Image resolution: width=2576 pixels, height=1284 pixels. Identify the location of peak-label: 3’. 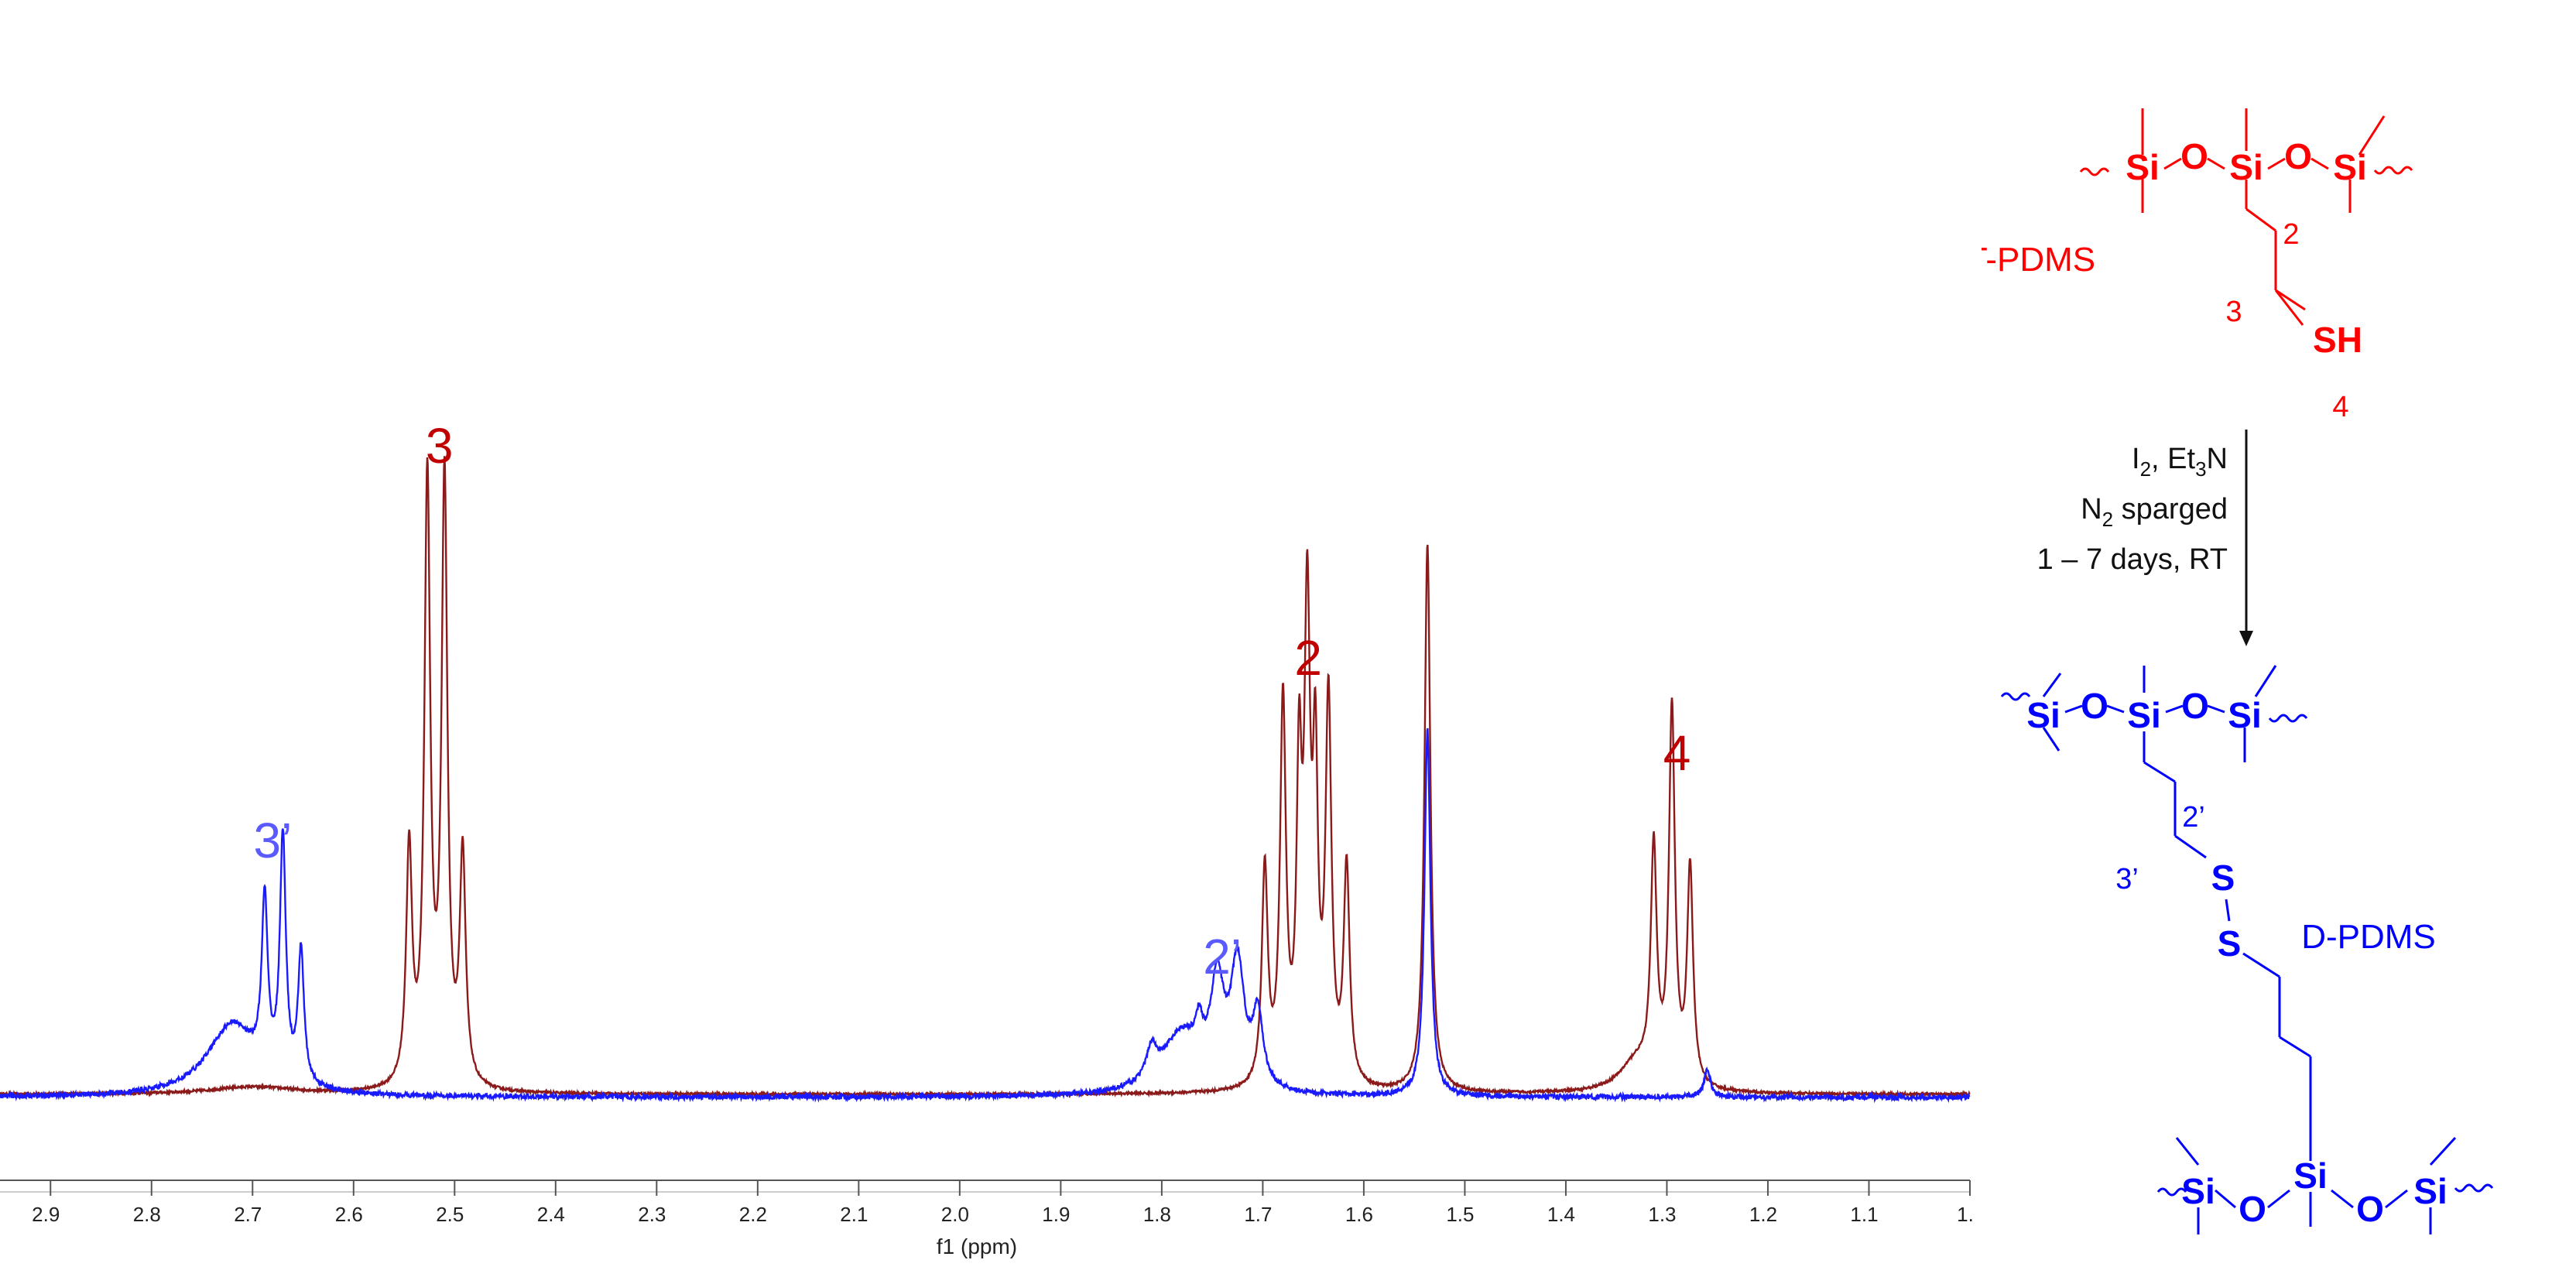
(272, 840).